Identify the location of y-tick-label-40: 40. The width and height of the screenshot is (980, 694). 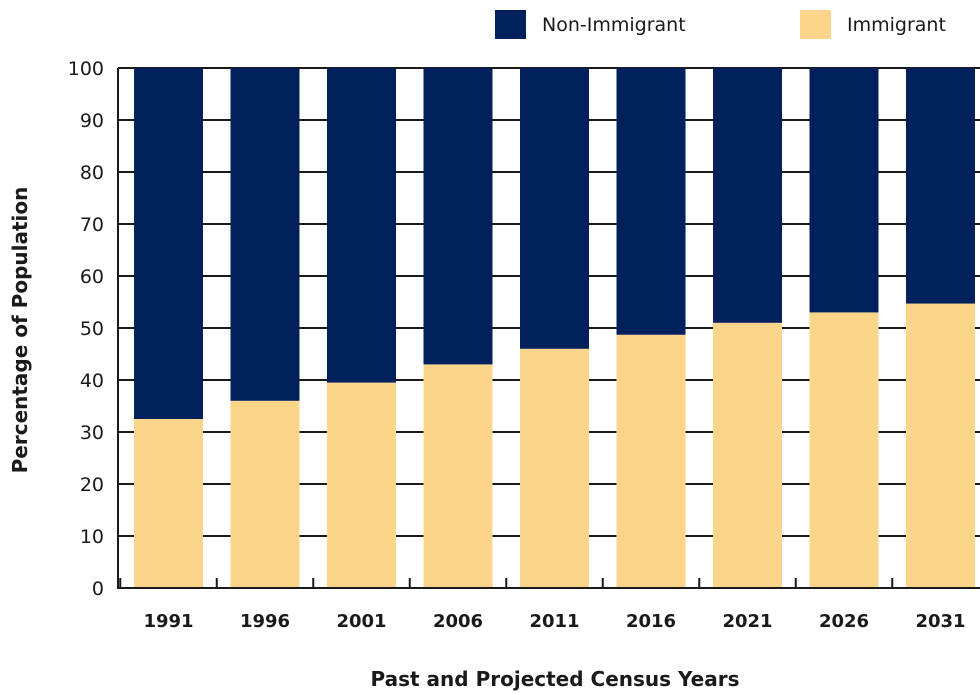
(92, 381).